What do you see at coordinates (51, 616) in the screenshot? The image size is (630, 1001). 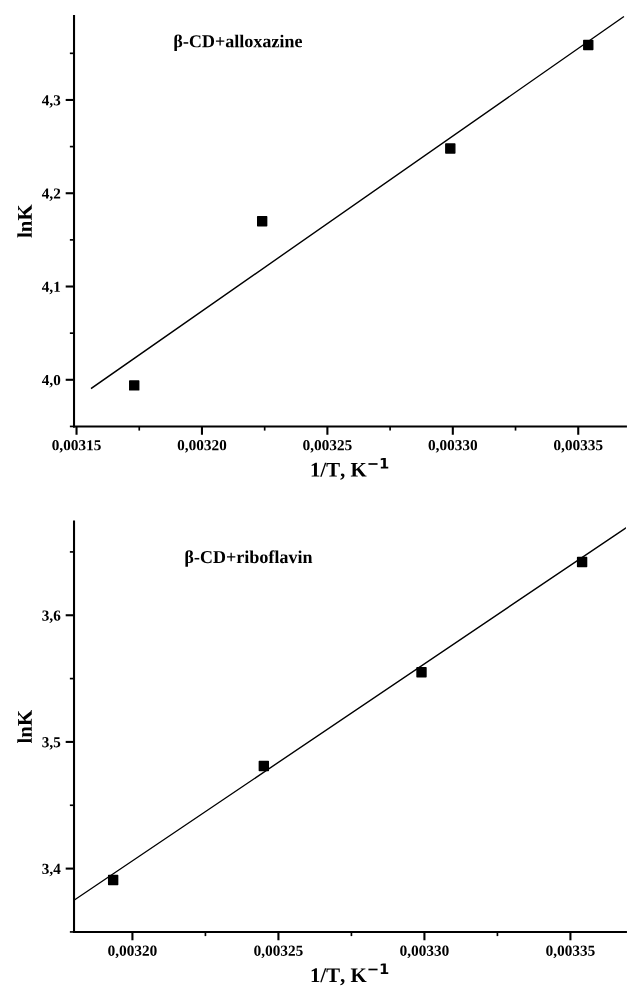 I see `y-tick-label: 3,6` at bounding box center [51, 616].